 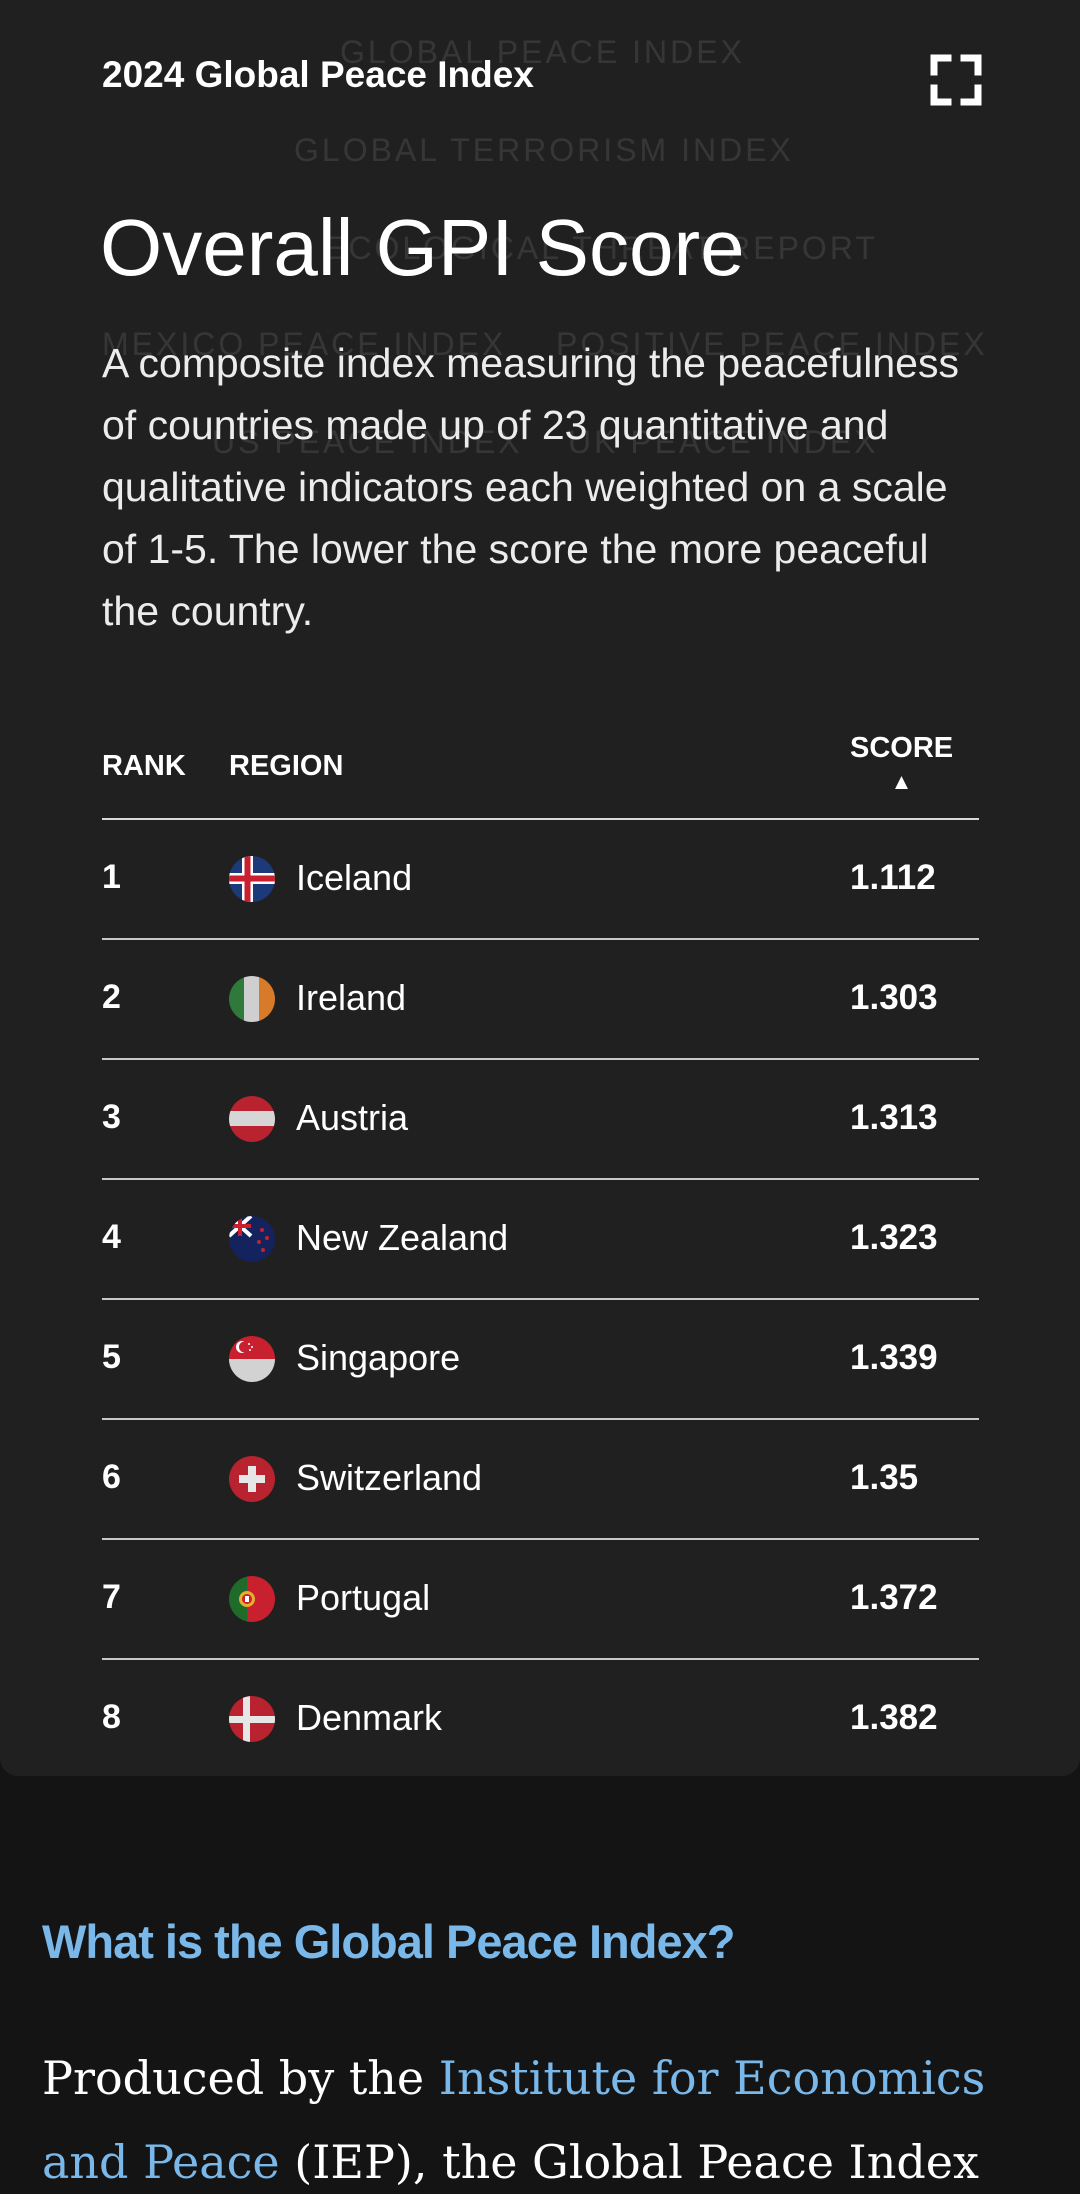 What do you see at coordinates (902, 748) in the screenshot?
I see `score-column-label: SCORE` at bounding box center [902, 748].